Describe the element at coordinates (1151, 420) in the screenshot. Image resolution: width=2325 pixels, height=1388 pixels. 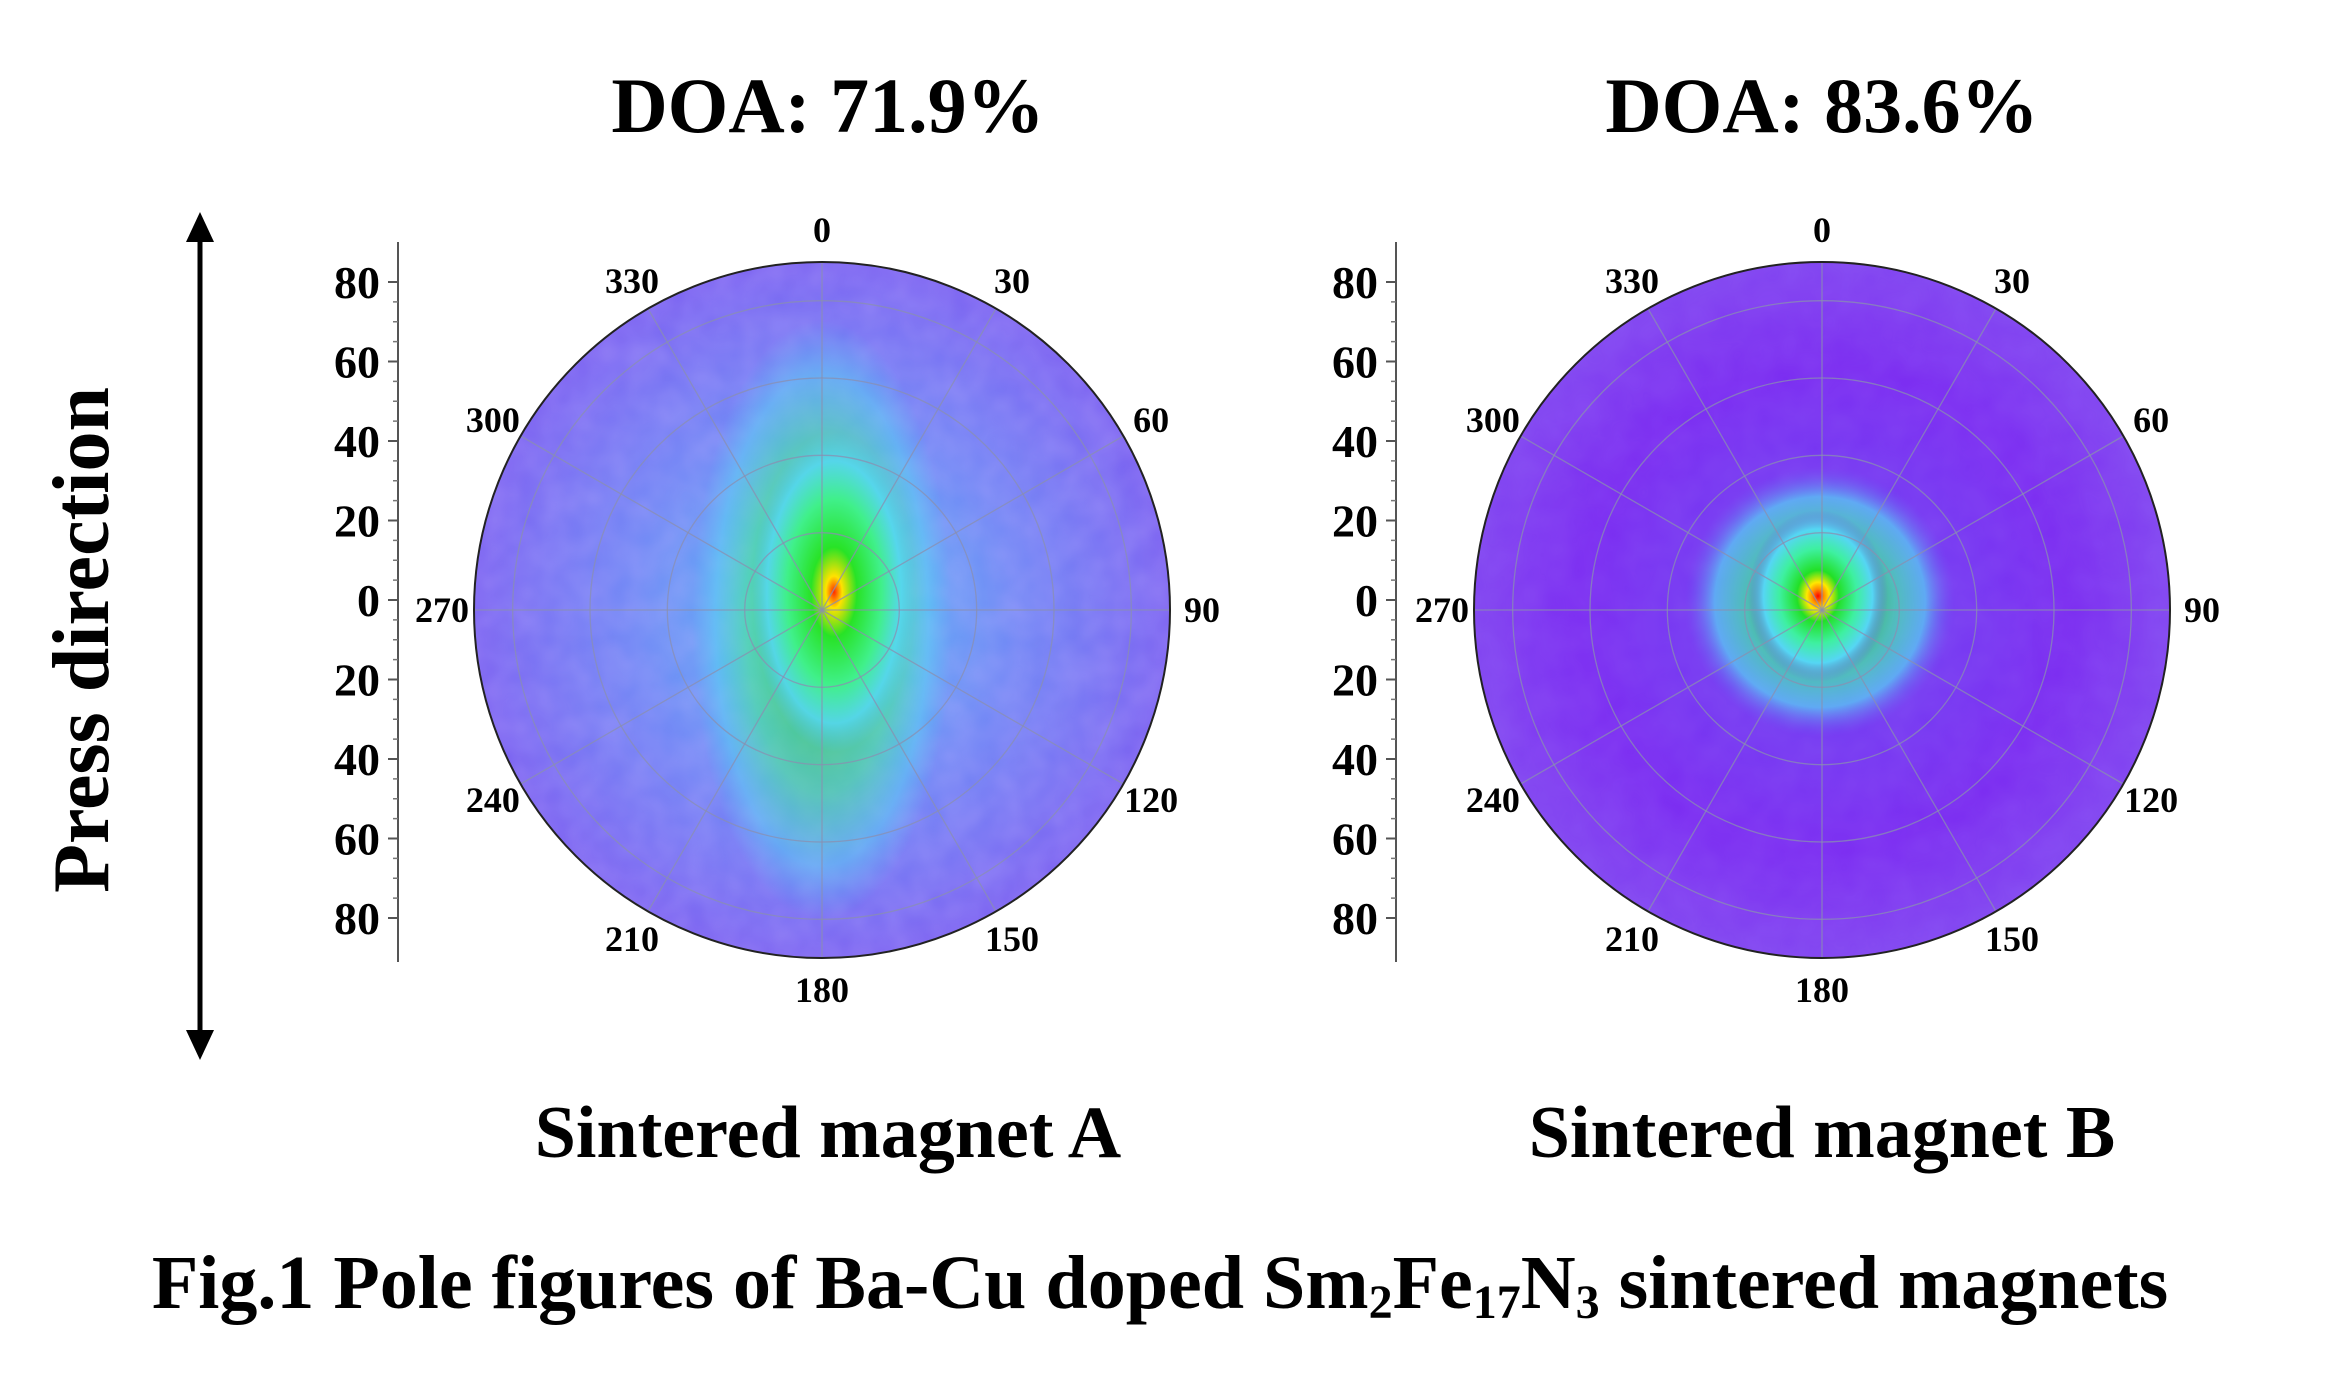
I see `angle-label-a-60: 60` at that location.